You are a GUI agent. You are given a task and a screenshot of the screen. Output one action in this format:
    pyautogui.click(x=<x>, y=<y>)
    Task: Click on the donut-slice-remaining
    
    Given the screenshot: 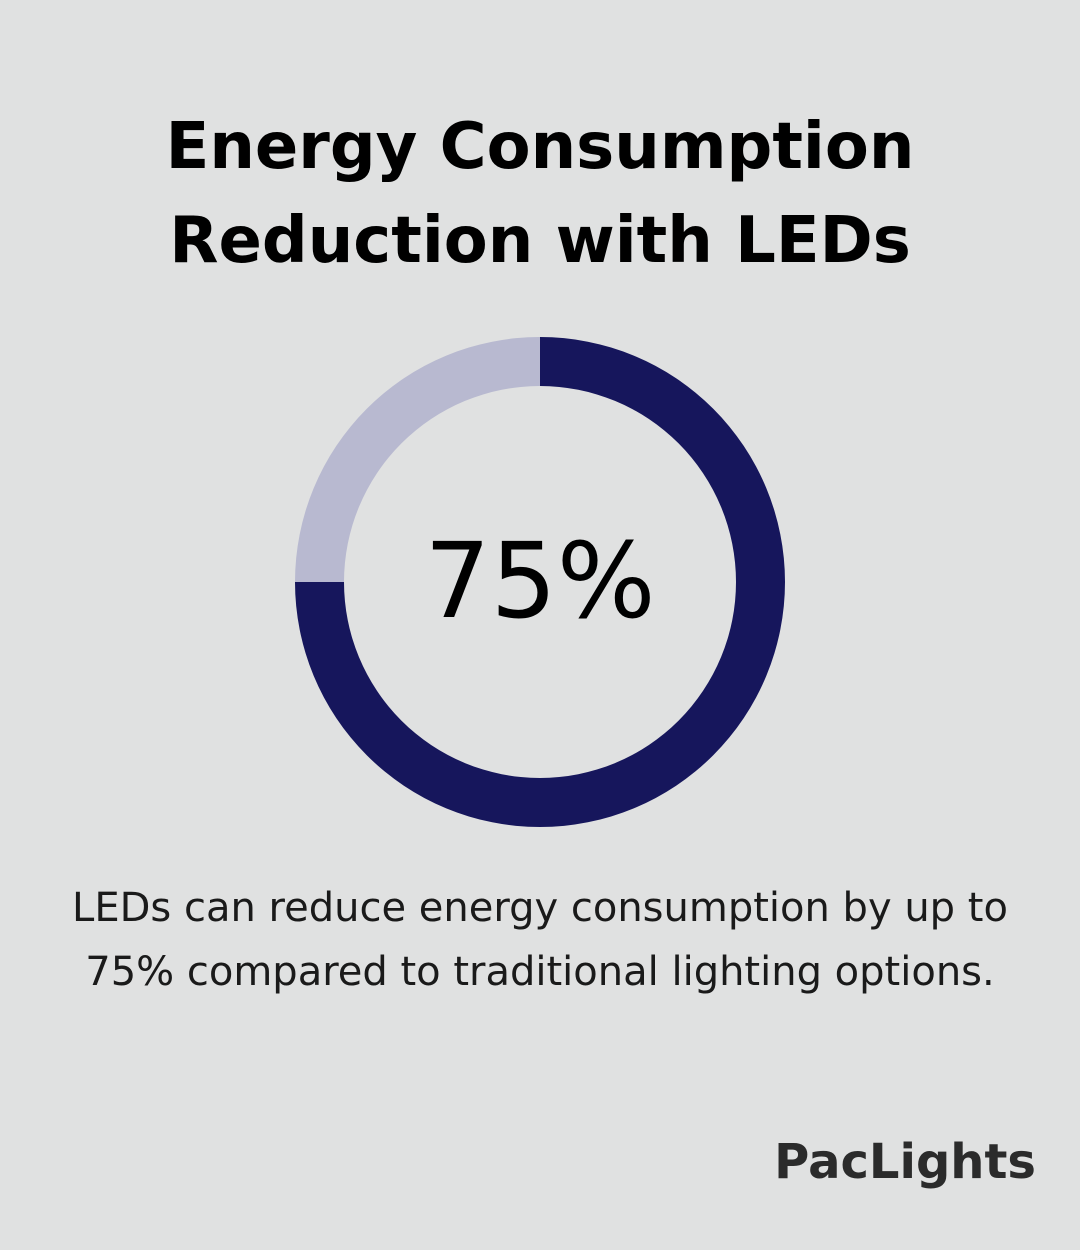 What is the action you would take?
    pyautogui.click(x=417, y=459)
    